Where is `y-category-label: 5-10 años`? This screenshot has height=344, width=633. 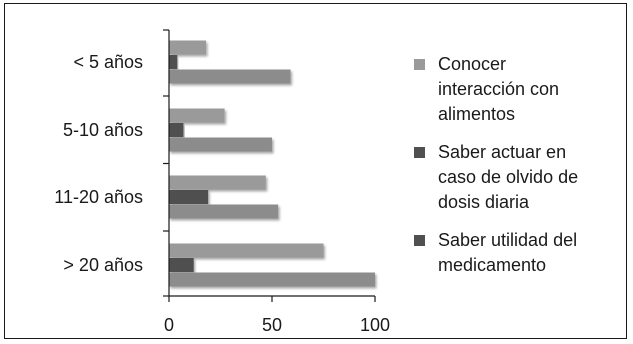
y-category-label: 5-10 años is located at coordinates (103, 130).